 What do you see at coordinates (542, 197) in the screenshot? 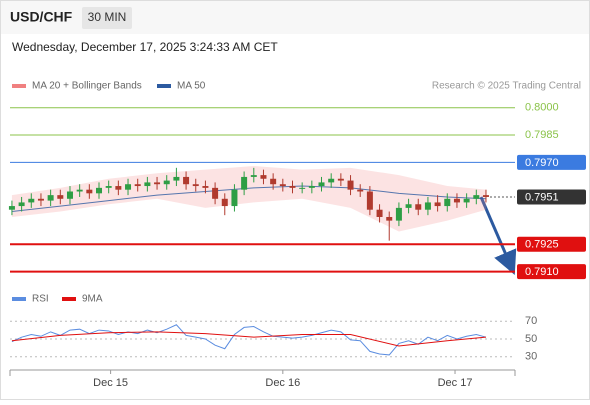
I see `current-price-label: 0.7951` at bounding box center [542, 197].